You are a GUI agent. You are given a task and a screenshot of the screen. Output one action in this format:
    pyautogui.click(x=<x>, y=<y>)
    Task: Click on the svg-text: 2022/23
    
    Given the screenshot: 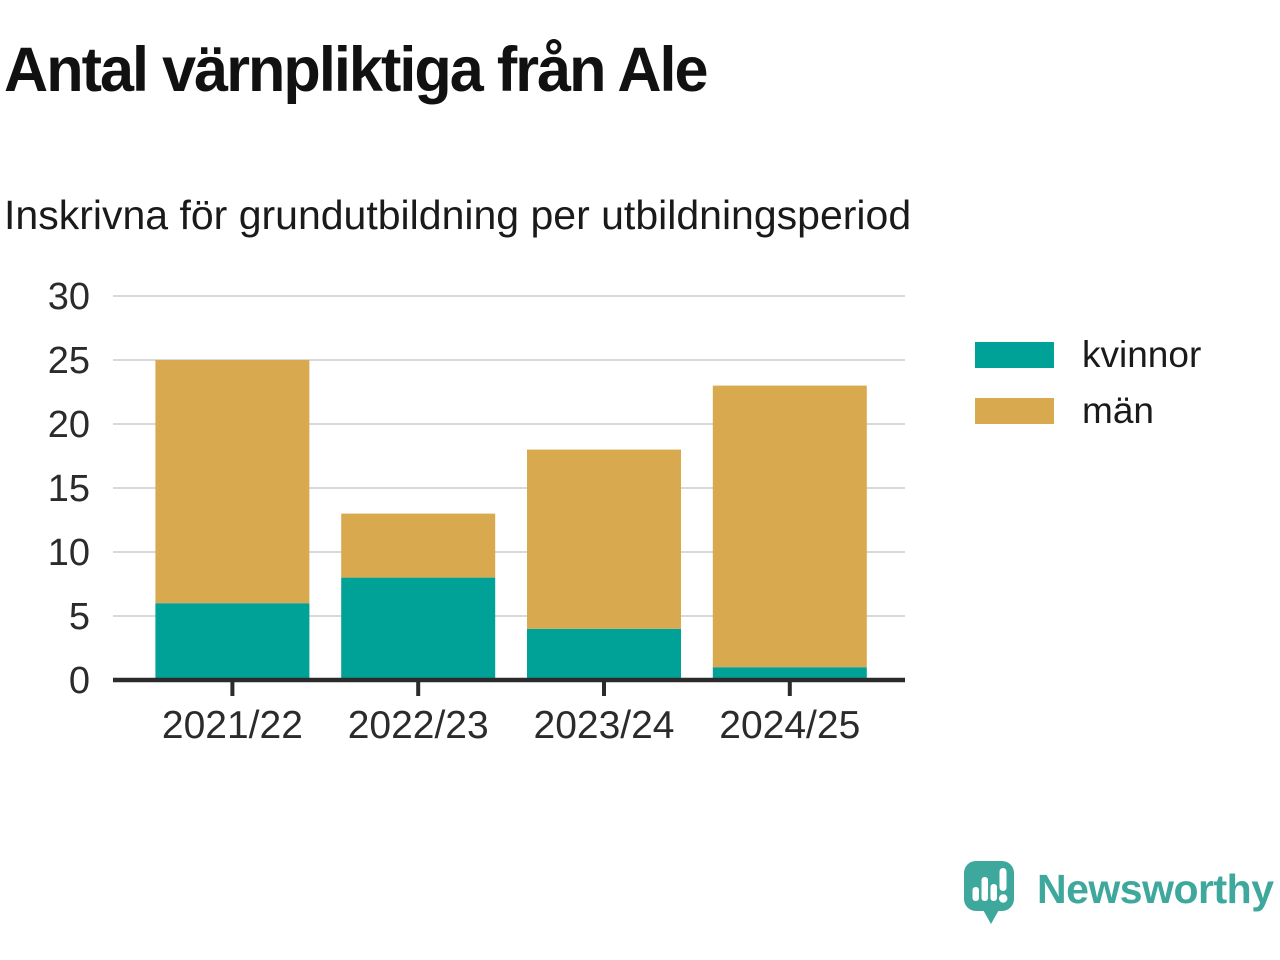 What is the action you would take?
    pyautogui.click(x=418, y=725)
    